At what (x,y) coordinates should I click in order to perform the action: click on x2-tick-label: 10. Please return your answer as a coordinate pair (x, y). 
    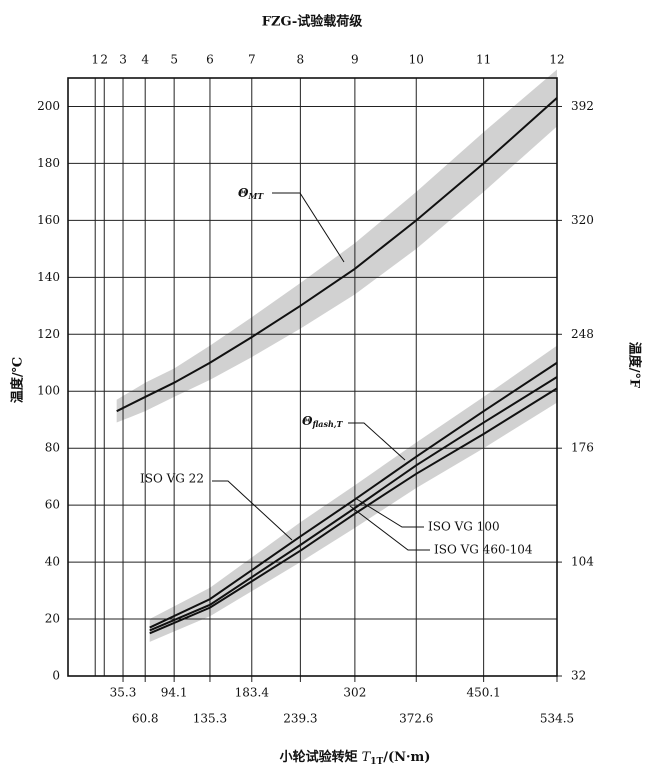
    Looking at the image, I should click on (416, 60).